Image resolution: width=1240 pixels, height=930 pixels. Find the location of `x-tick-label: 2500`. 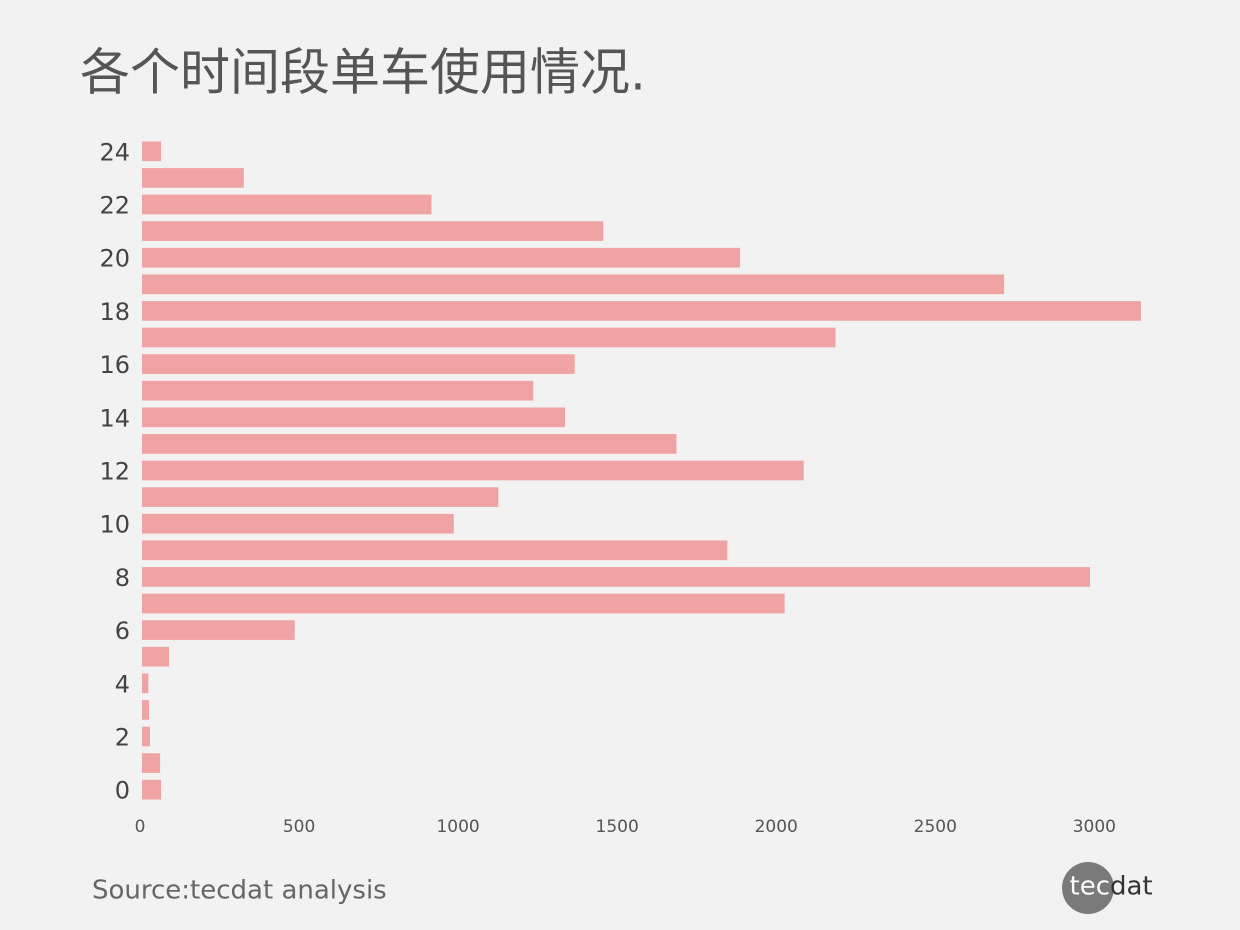

x-tick-label: 2500 is located at coordinates (935, 827).